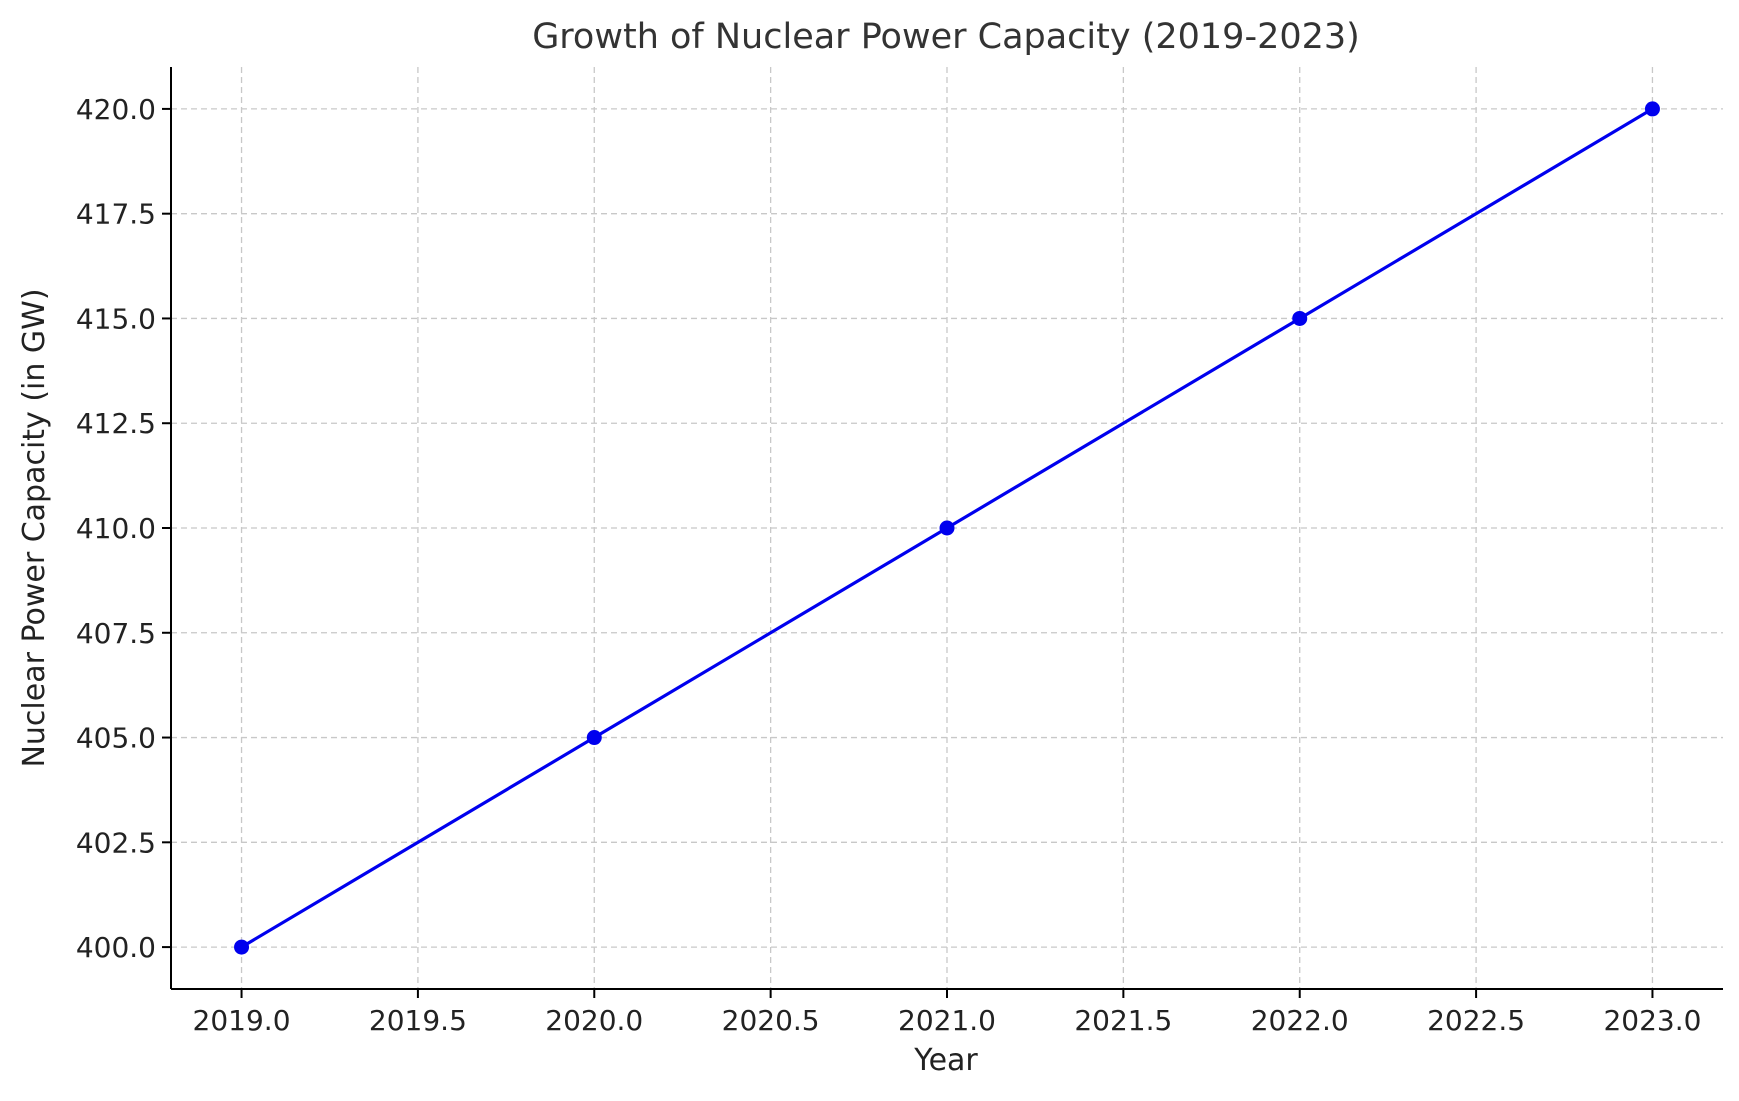 The image size is (1739, 1101). What do you see at coordinates (116, 738) in the screenshot?
I see `y-tick-label: 405.0` at bounding box center [116, 738].